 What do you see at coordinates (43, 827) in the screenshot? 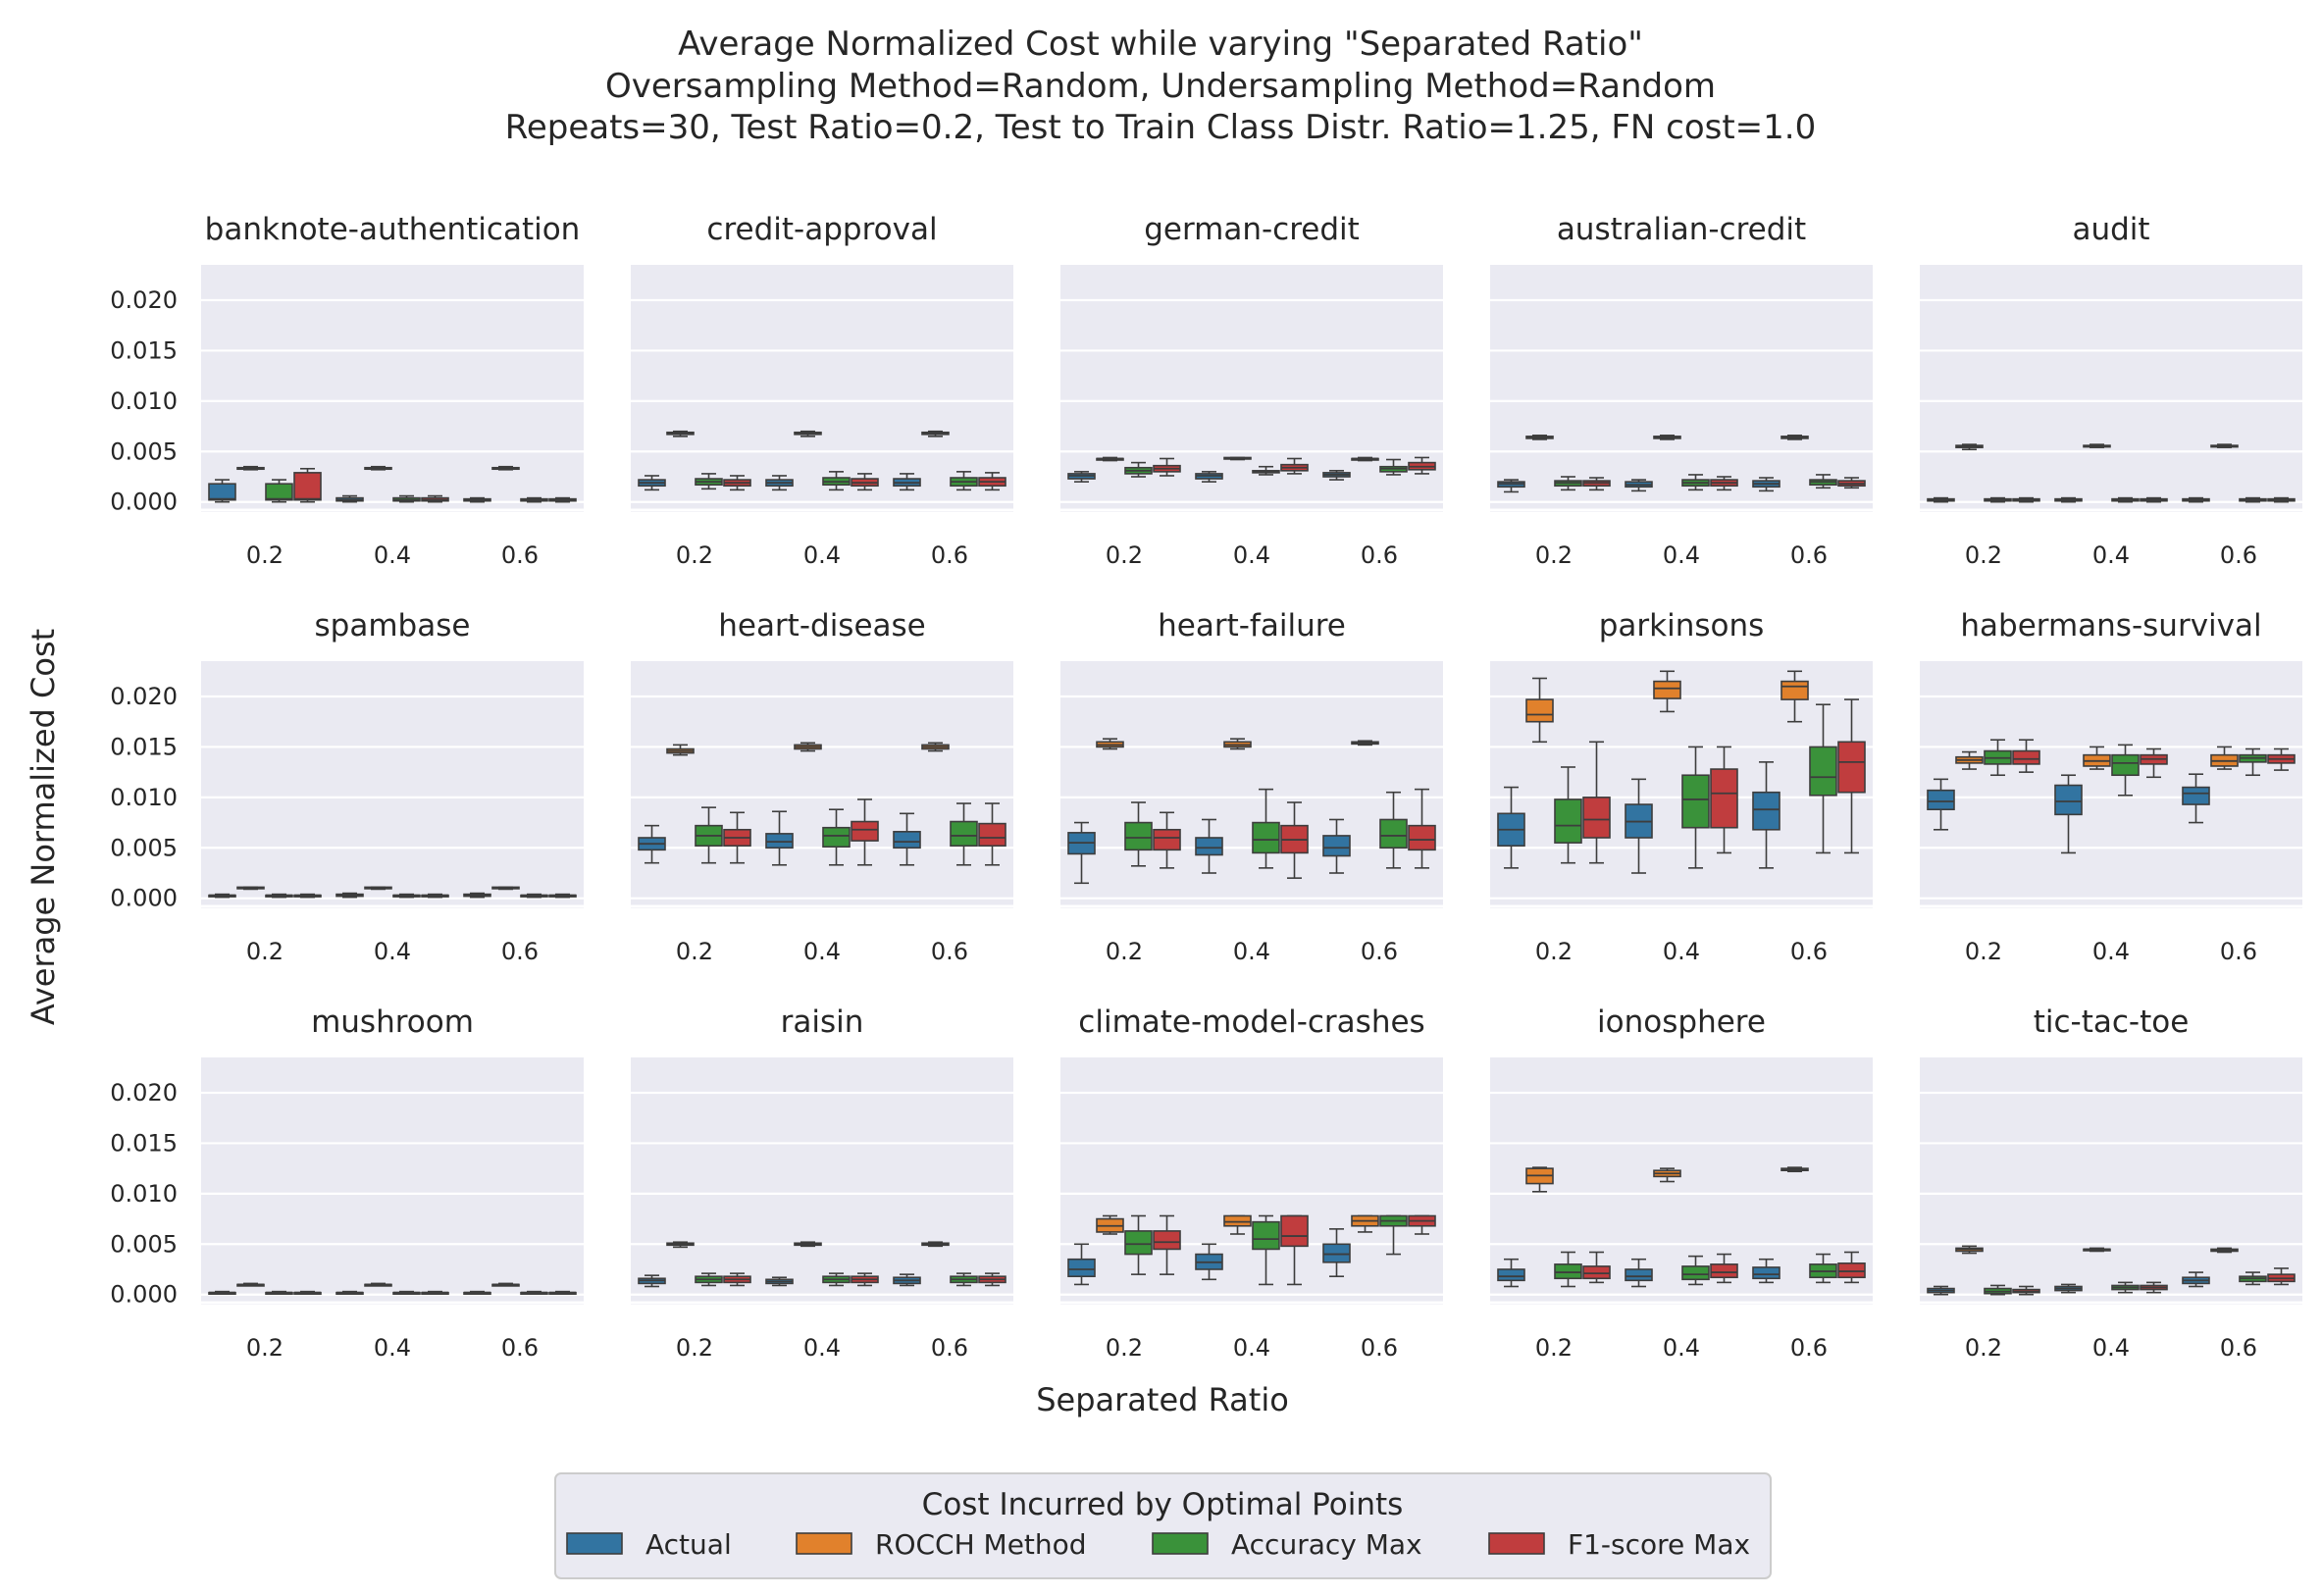
I see `y-axis-label: Average Normalized Cost` at bounding box center [43, 827].